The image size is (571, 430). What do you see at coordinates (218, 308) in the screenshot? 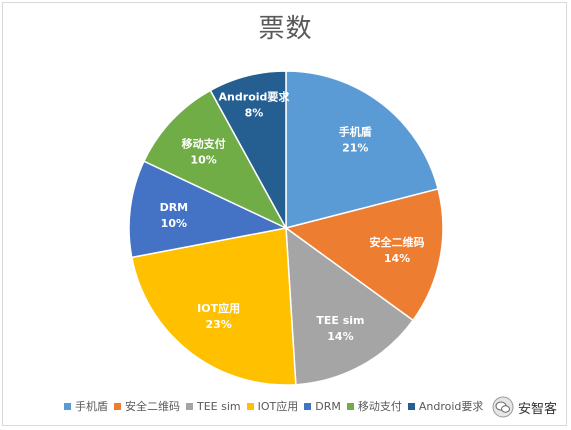
I see `slice-category-label: IOT应用` at bounding box center [218, 308].